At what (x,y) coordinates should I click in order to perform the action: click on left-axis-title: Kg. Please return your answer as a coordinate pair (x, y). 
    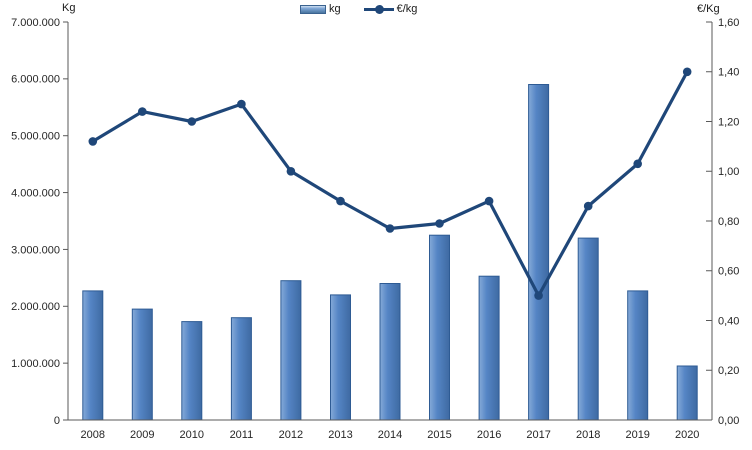
    Looking at the image, I should click on (69, 8).